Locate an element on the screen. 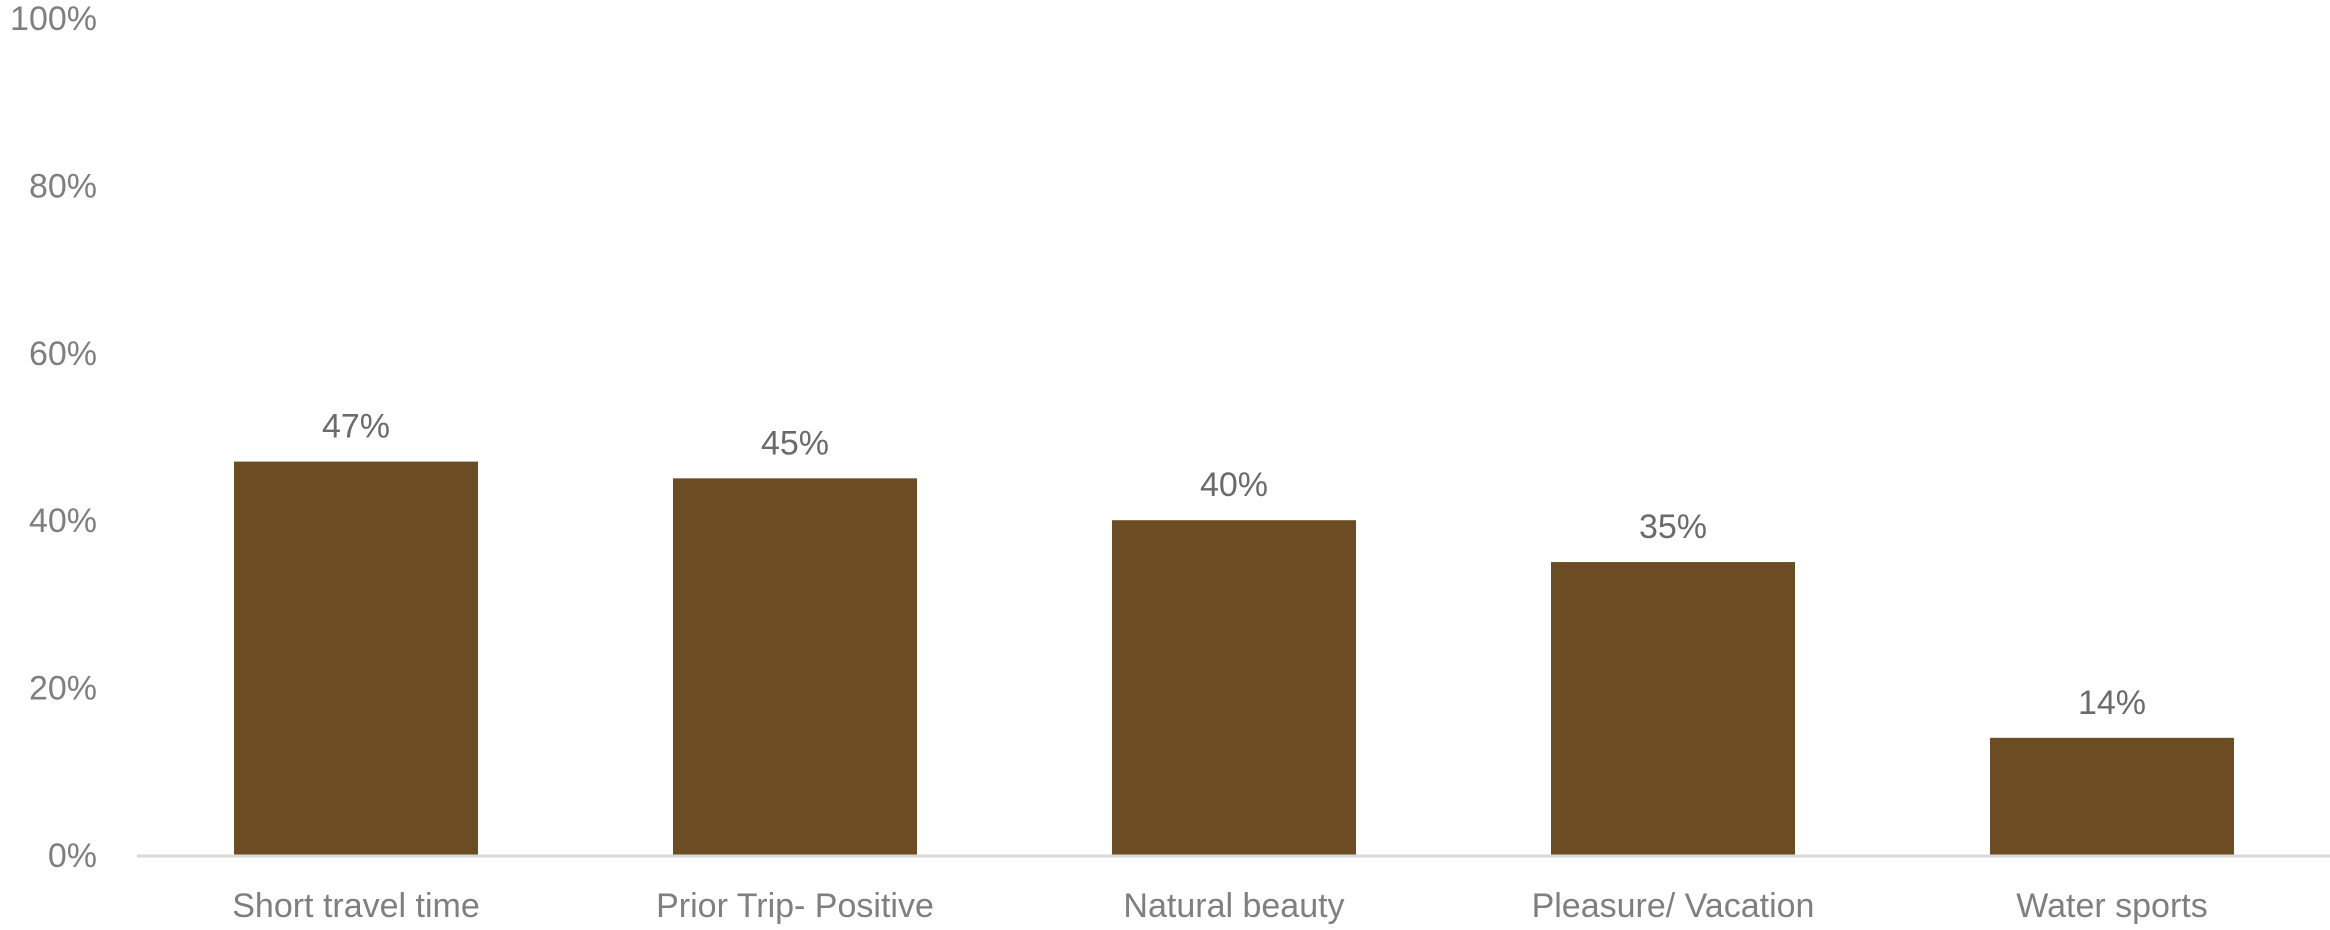  data-label: 14% is located at coordinates (2112, 703).